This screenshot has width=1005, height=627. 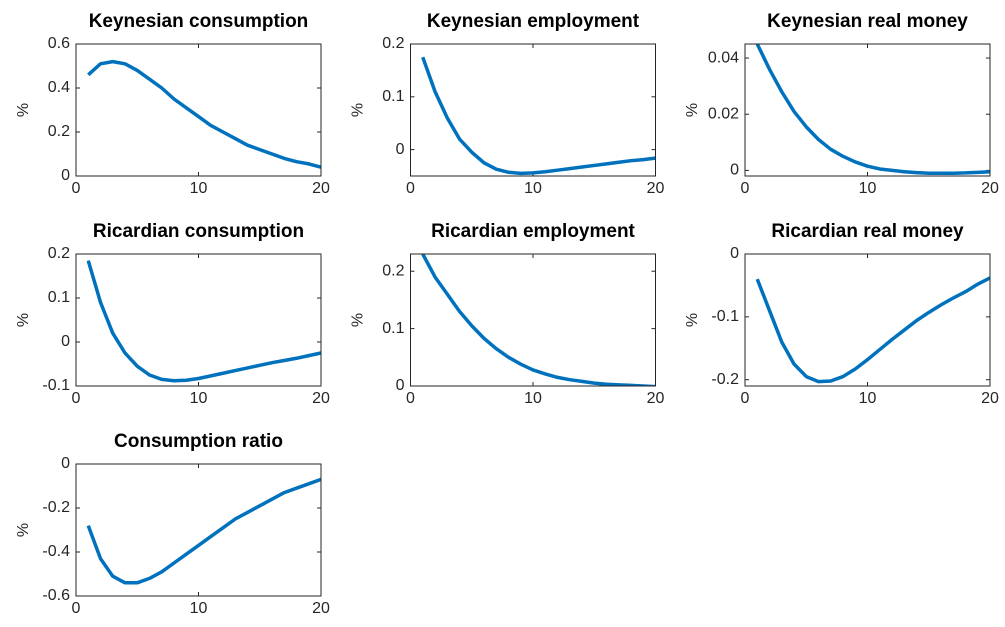 What do you see at coordinates (723, 57) in the screenshot?
I see `y-tick-label: 0.04` at bounding box center [723, 57].